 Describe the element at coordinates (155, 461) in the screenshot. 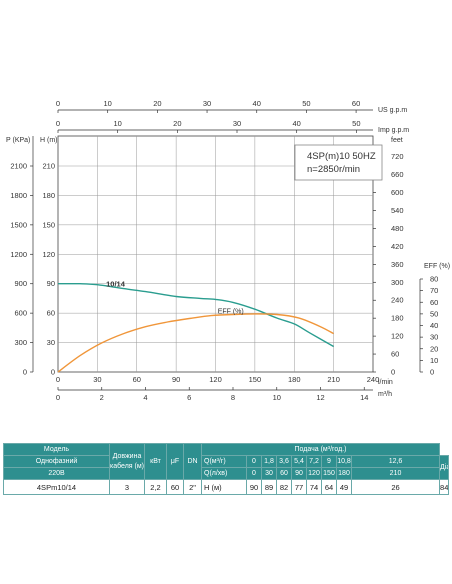

I see `kw-header: кВт` at that location.